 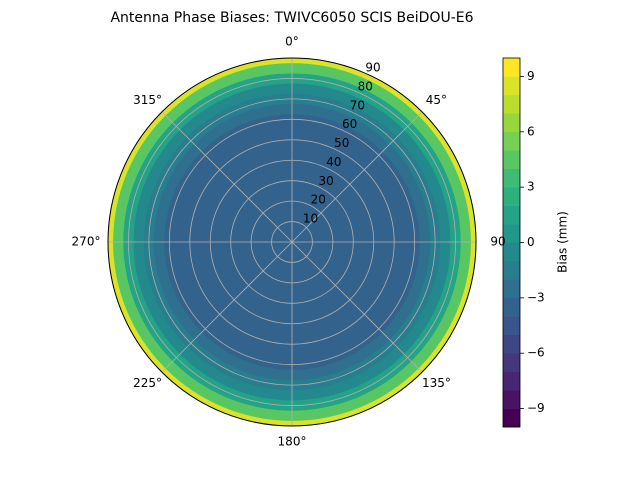 I want to click on colorbar-tick-label: −3, so click(x=536, y=297).